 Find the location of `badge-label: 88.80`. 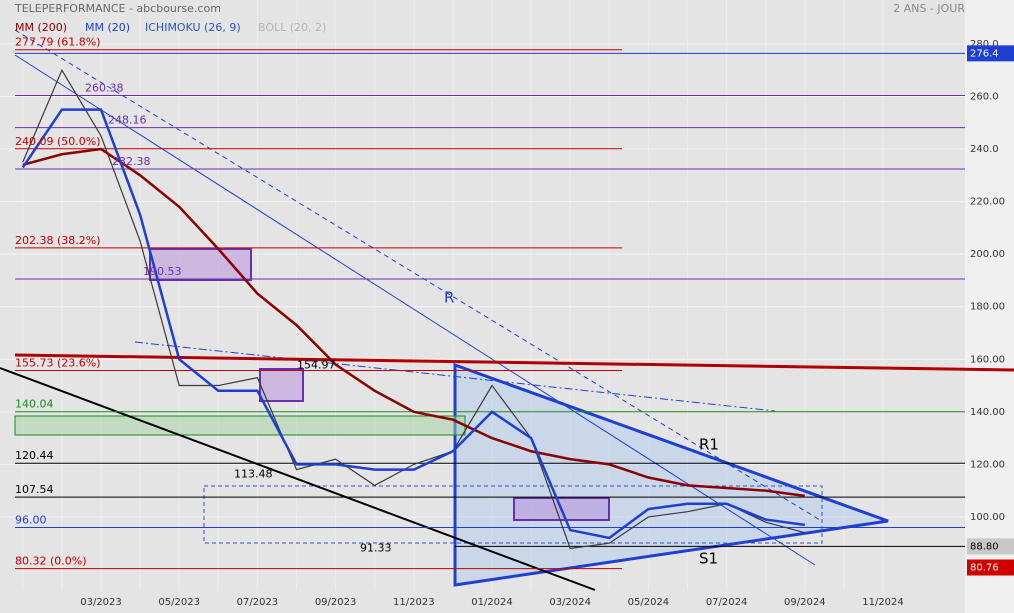

badge-label: 88.80 is located at coordinates (984, 546).